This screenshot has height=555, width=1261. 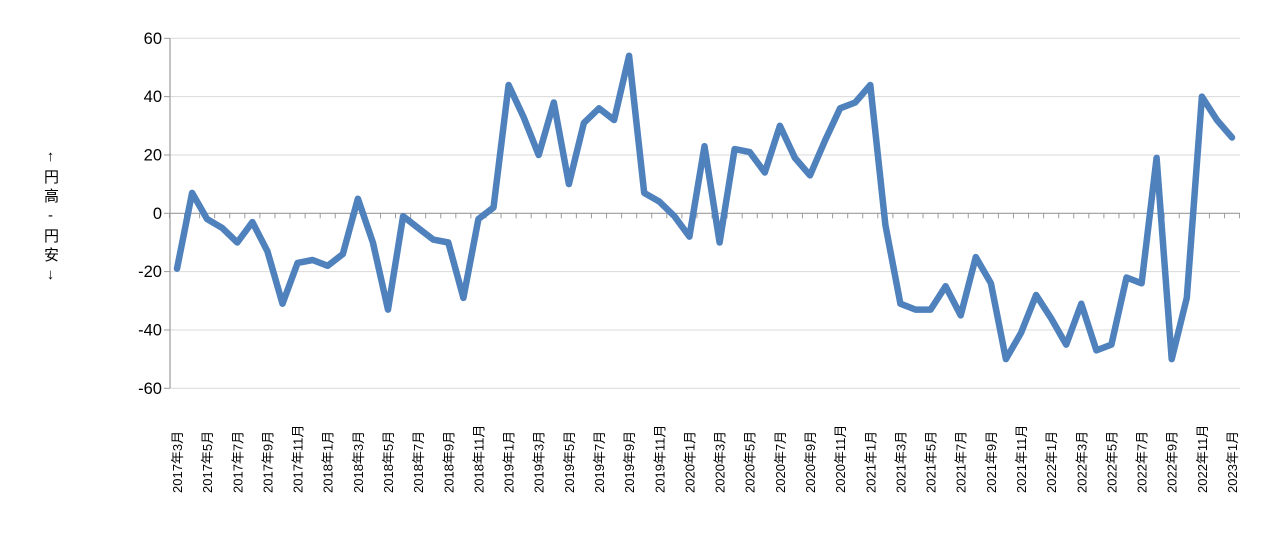 I want to click on x-axis-tick-label: 2021年11月, so click(x=1021, y=459).